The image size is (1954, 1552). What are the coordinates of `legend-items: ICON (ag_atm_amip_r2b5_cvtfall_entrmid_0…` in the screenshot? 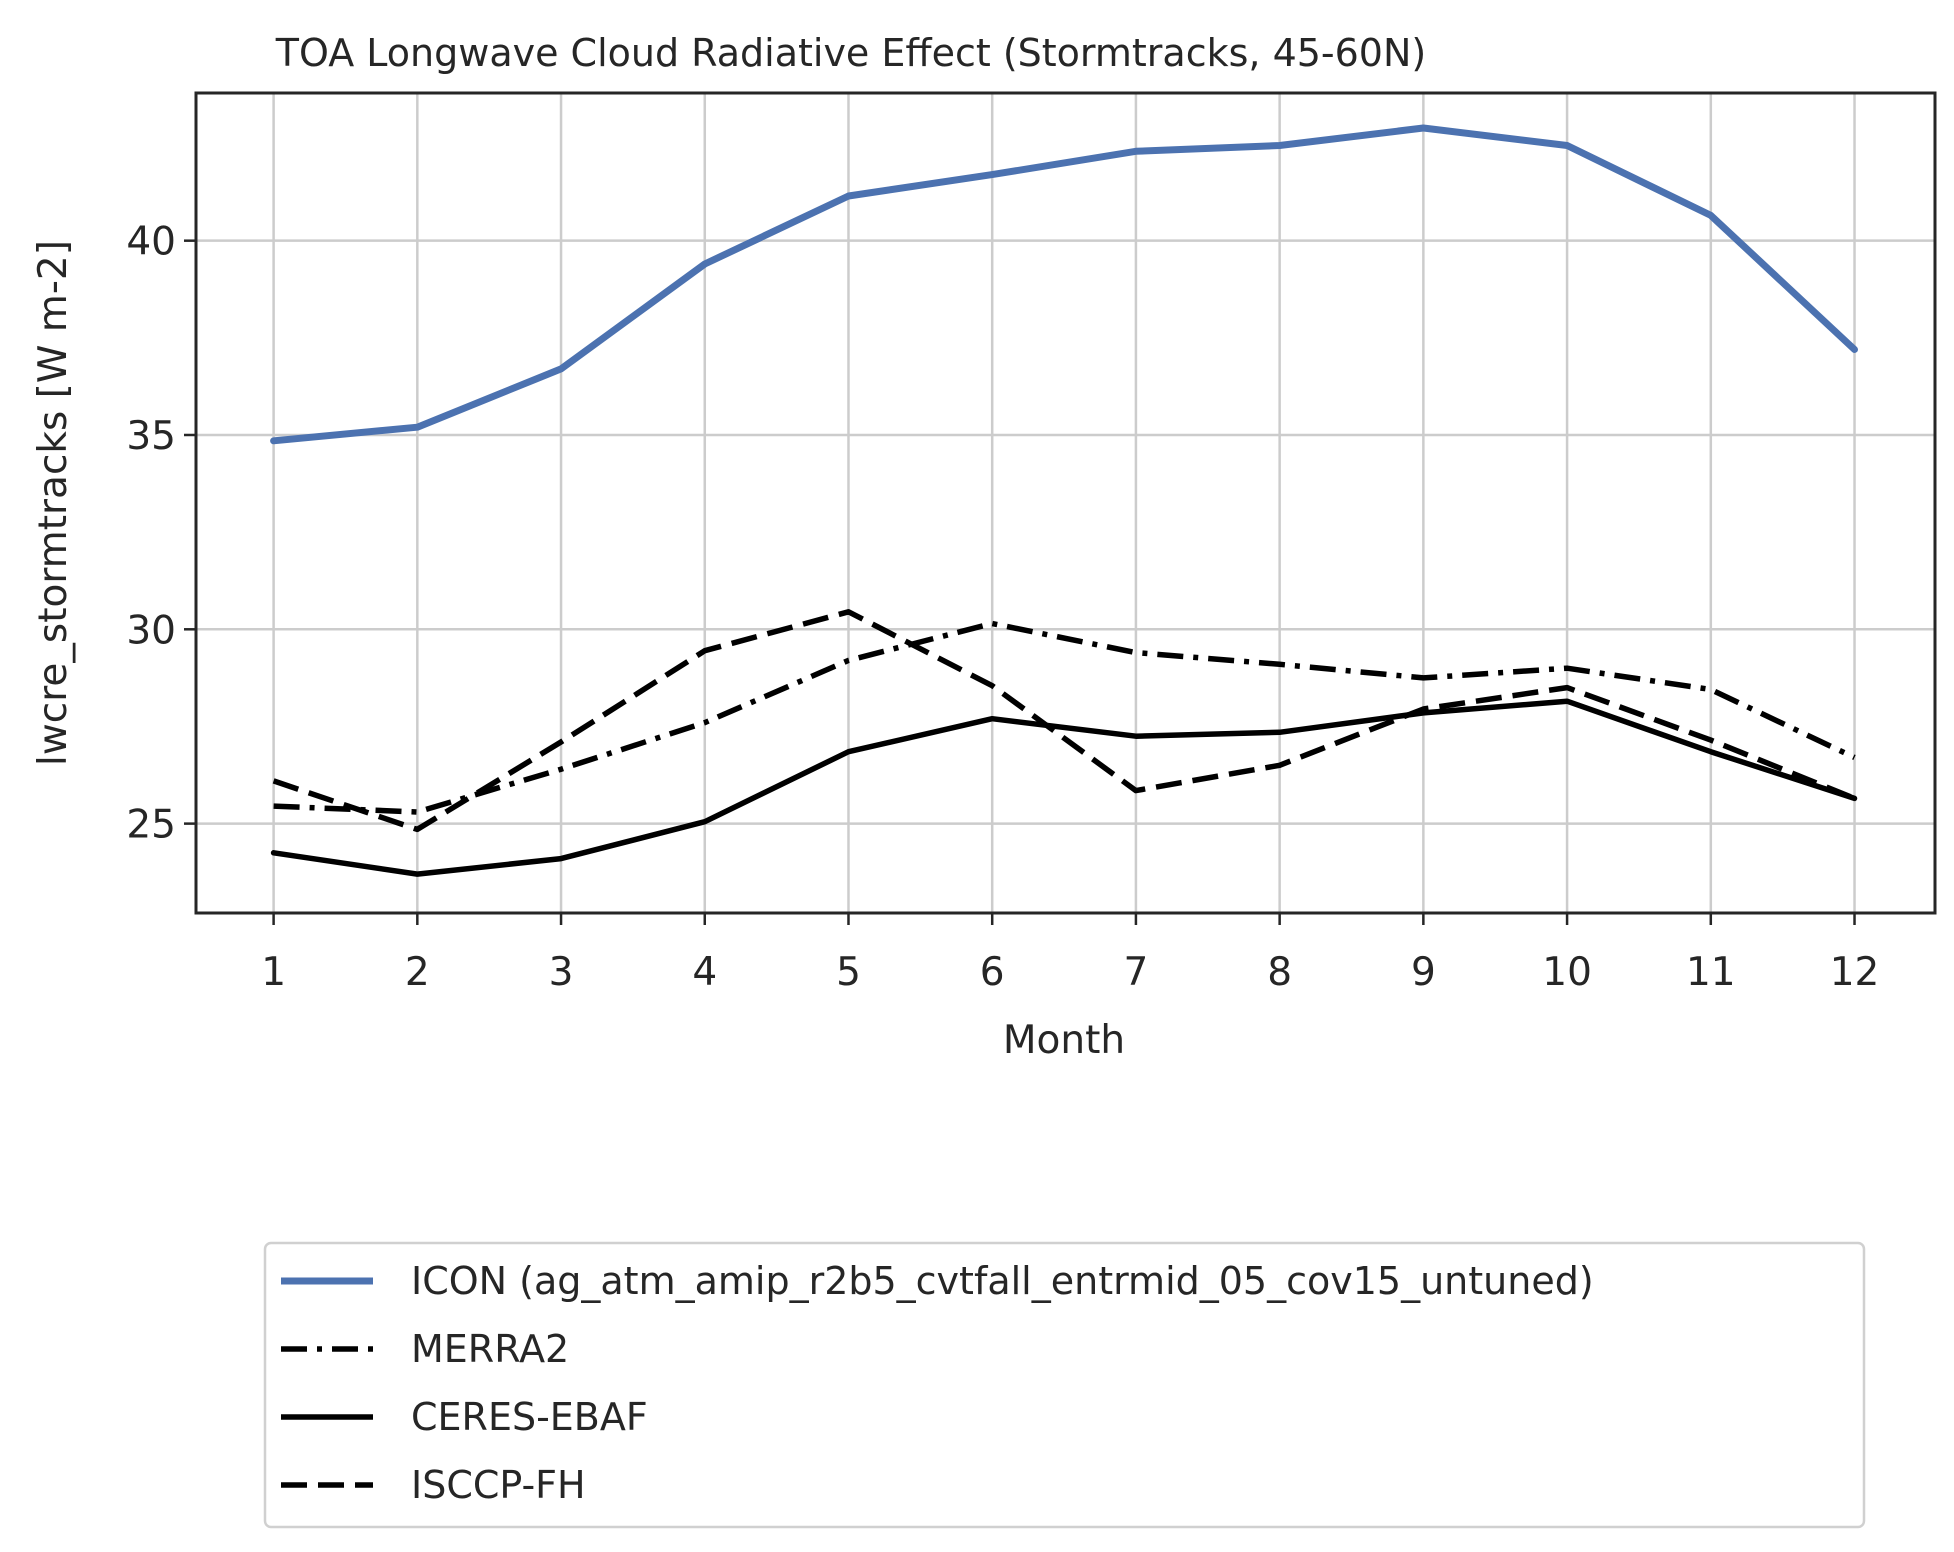 It's located at (937, 1383).